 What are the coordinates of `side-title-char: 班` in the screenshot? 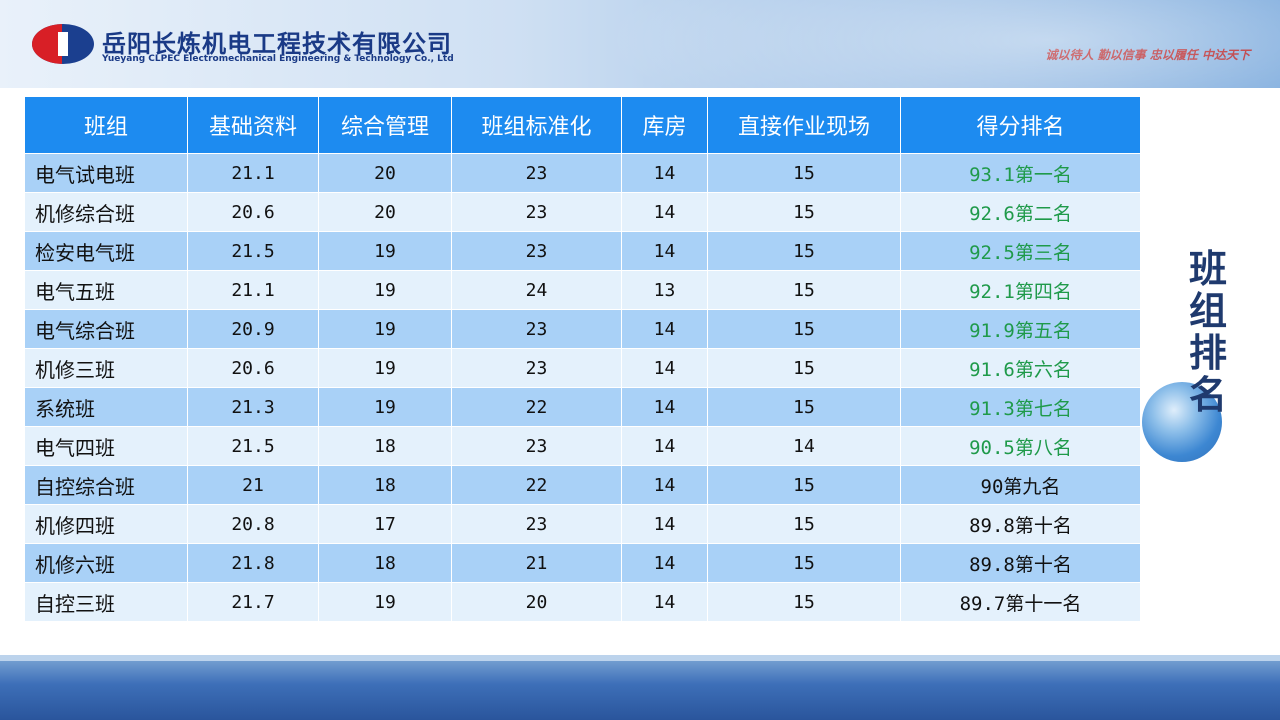 It's located at (1207, 268).